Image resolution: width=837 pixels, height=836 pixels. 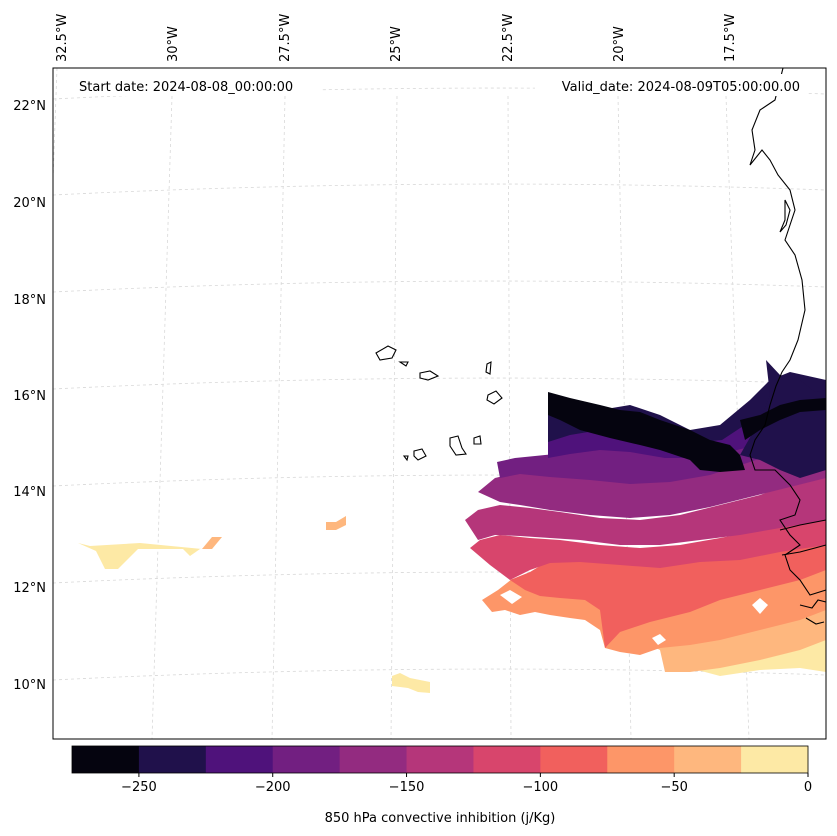 I want to click on parallel-18n, so click(x=439, y=286).